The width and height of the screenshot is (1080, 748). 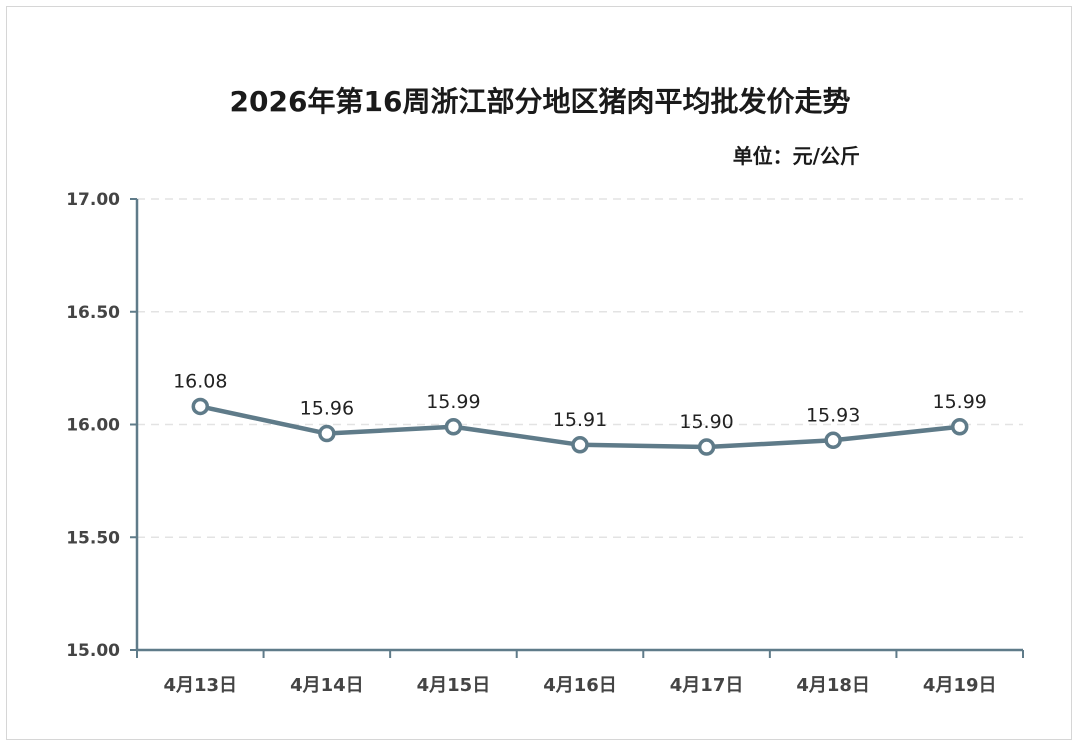 What do you see at coordinates (327, 685) in the screenshot?
I see `x-tick-label: 4月14日` at bounding box center [327, 685].